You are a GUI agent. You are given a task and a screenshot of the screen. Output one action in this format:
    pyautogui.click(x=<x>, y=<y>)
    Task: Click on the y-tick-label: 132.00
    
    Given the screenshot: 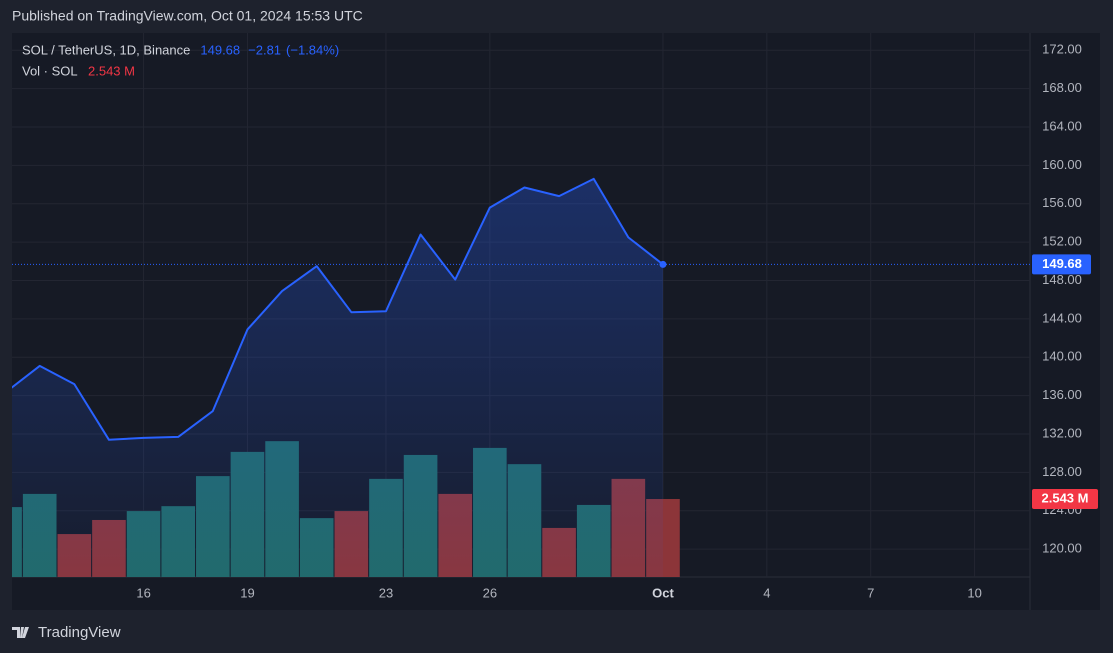 What is the action you would take?
    pyautogui.click(x=1062, y=432)
    